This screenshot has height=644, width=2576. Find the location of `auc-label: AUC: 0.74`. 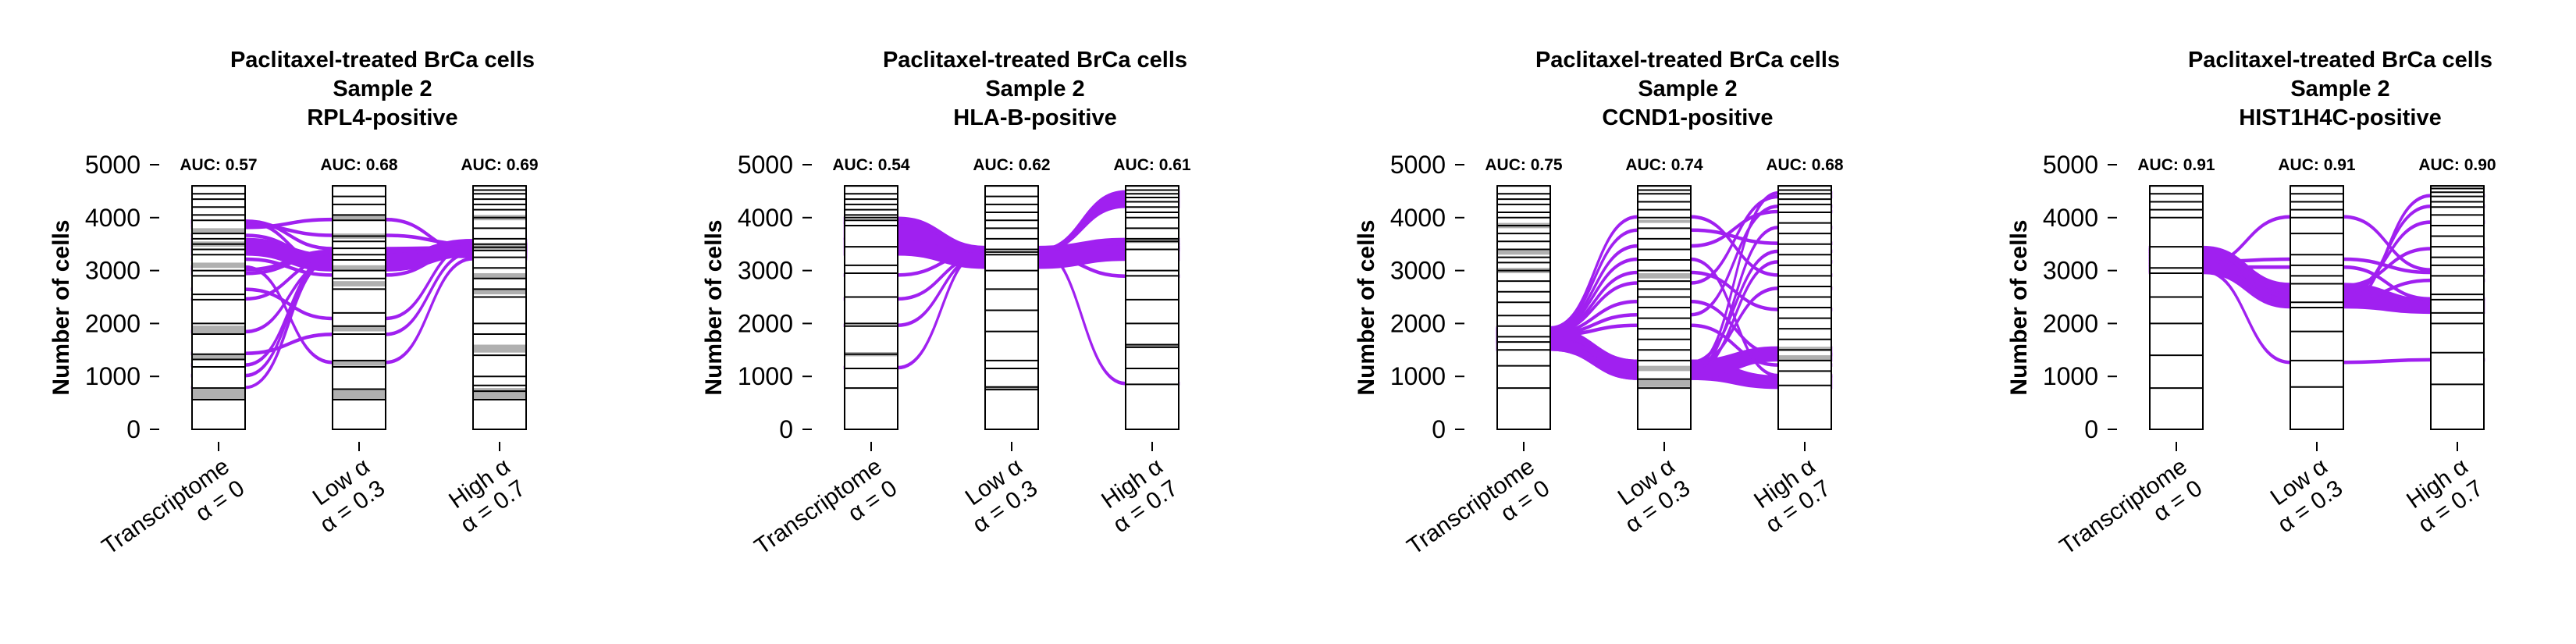

auc-label: AUC: 0.74 is located at coordinates (1664, 165).